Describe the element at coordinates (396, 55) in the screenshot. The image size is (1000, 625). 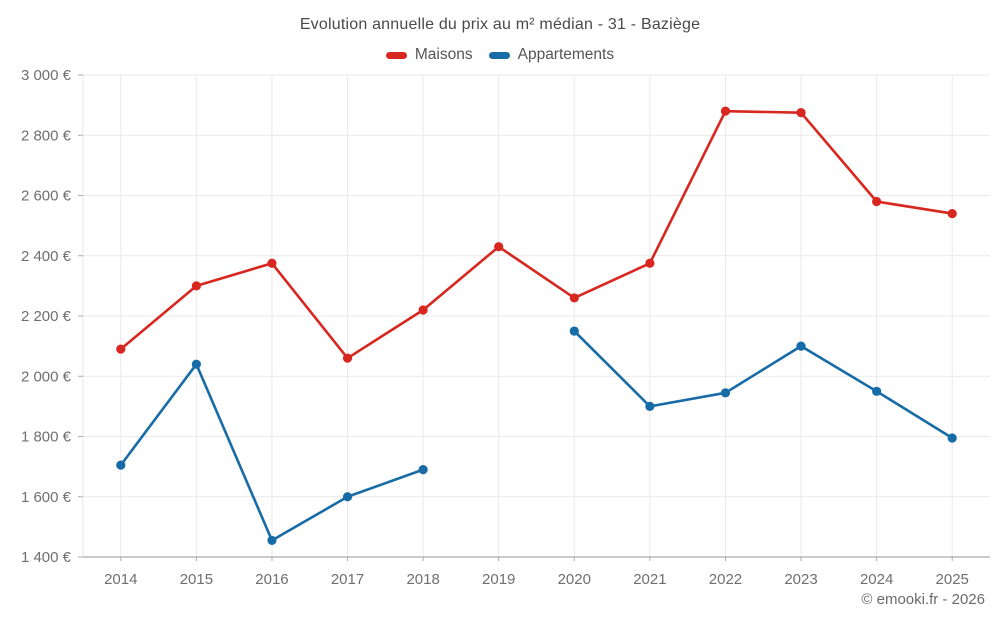
I see `maisons-series-swatch-icon` at that location.